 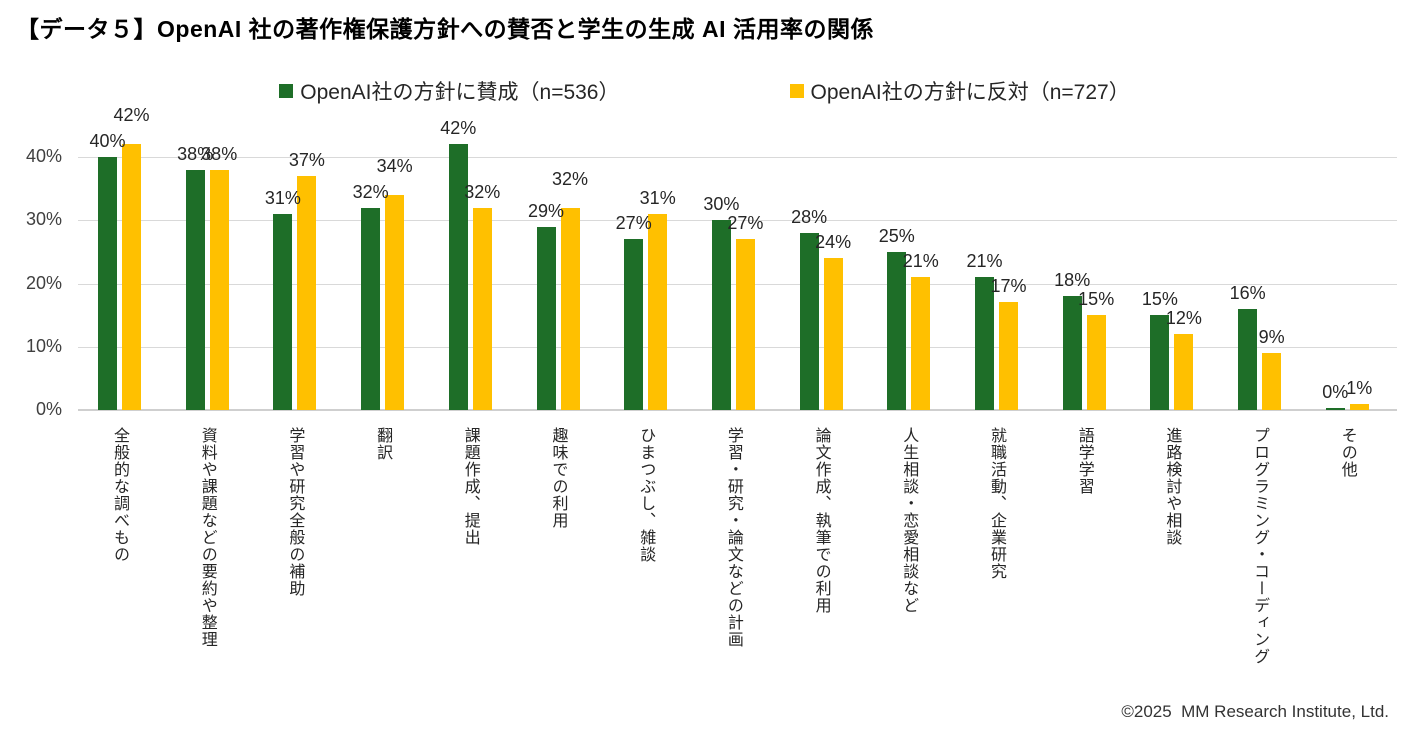 What do you see at coordinates (370, 191) in the screenshot?
I see `value-label-agree-3: 32%` at bounding box center [370, 191].